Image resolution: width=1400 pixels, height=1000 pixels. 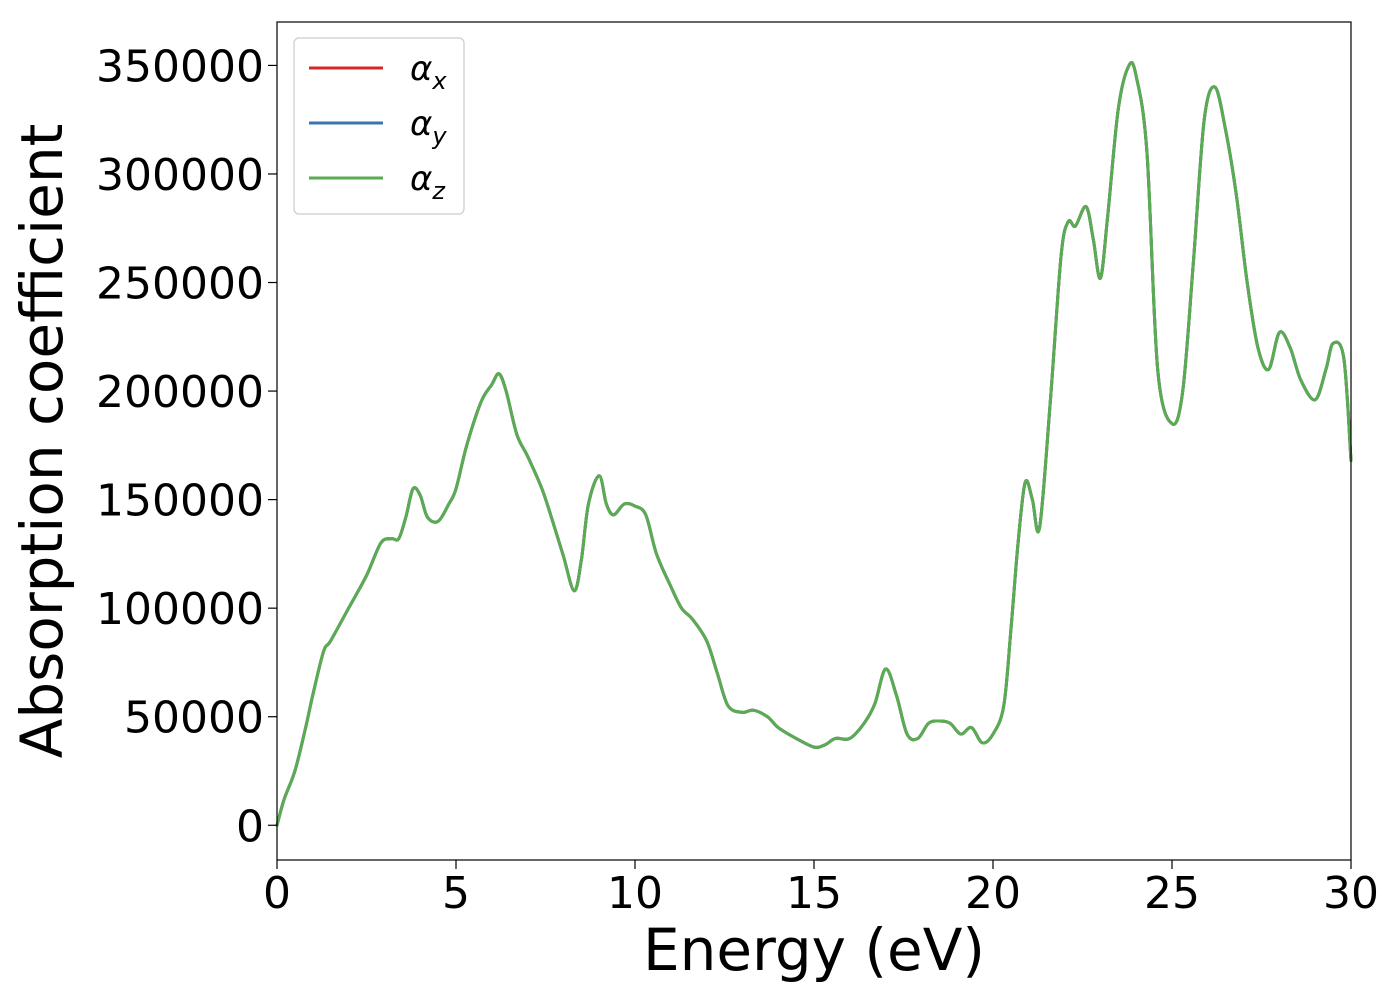 What do you see at coordinates (180, 284) in the screenshot?
I see `y-tick-label: 250000` at bounding box center [180, 284].